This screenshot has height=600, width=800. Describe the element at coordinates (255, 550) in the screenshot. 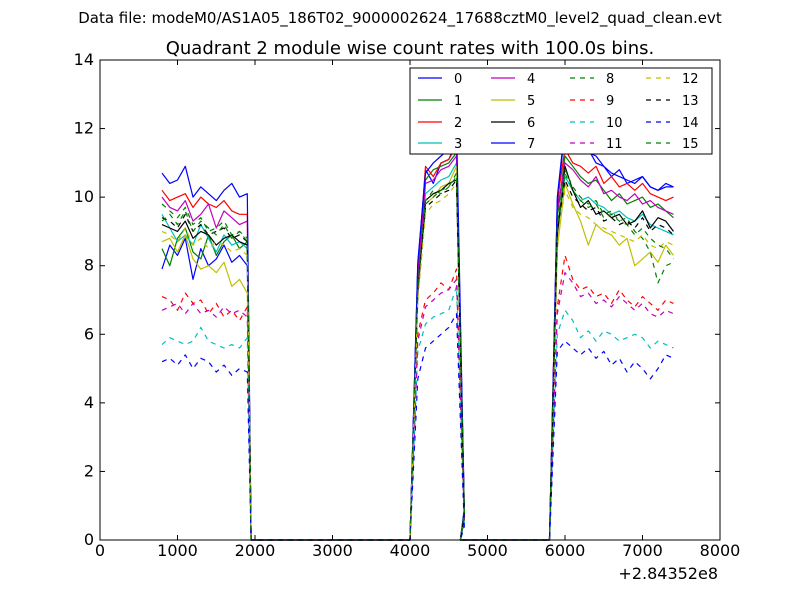

I see `x-tick-label: 2000` at that location.